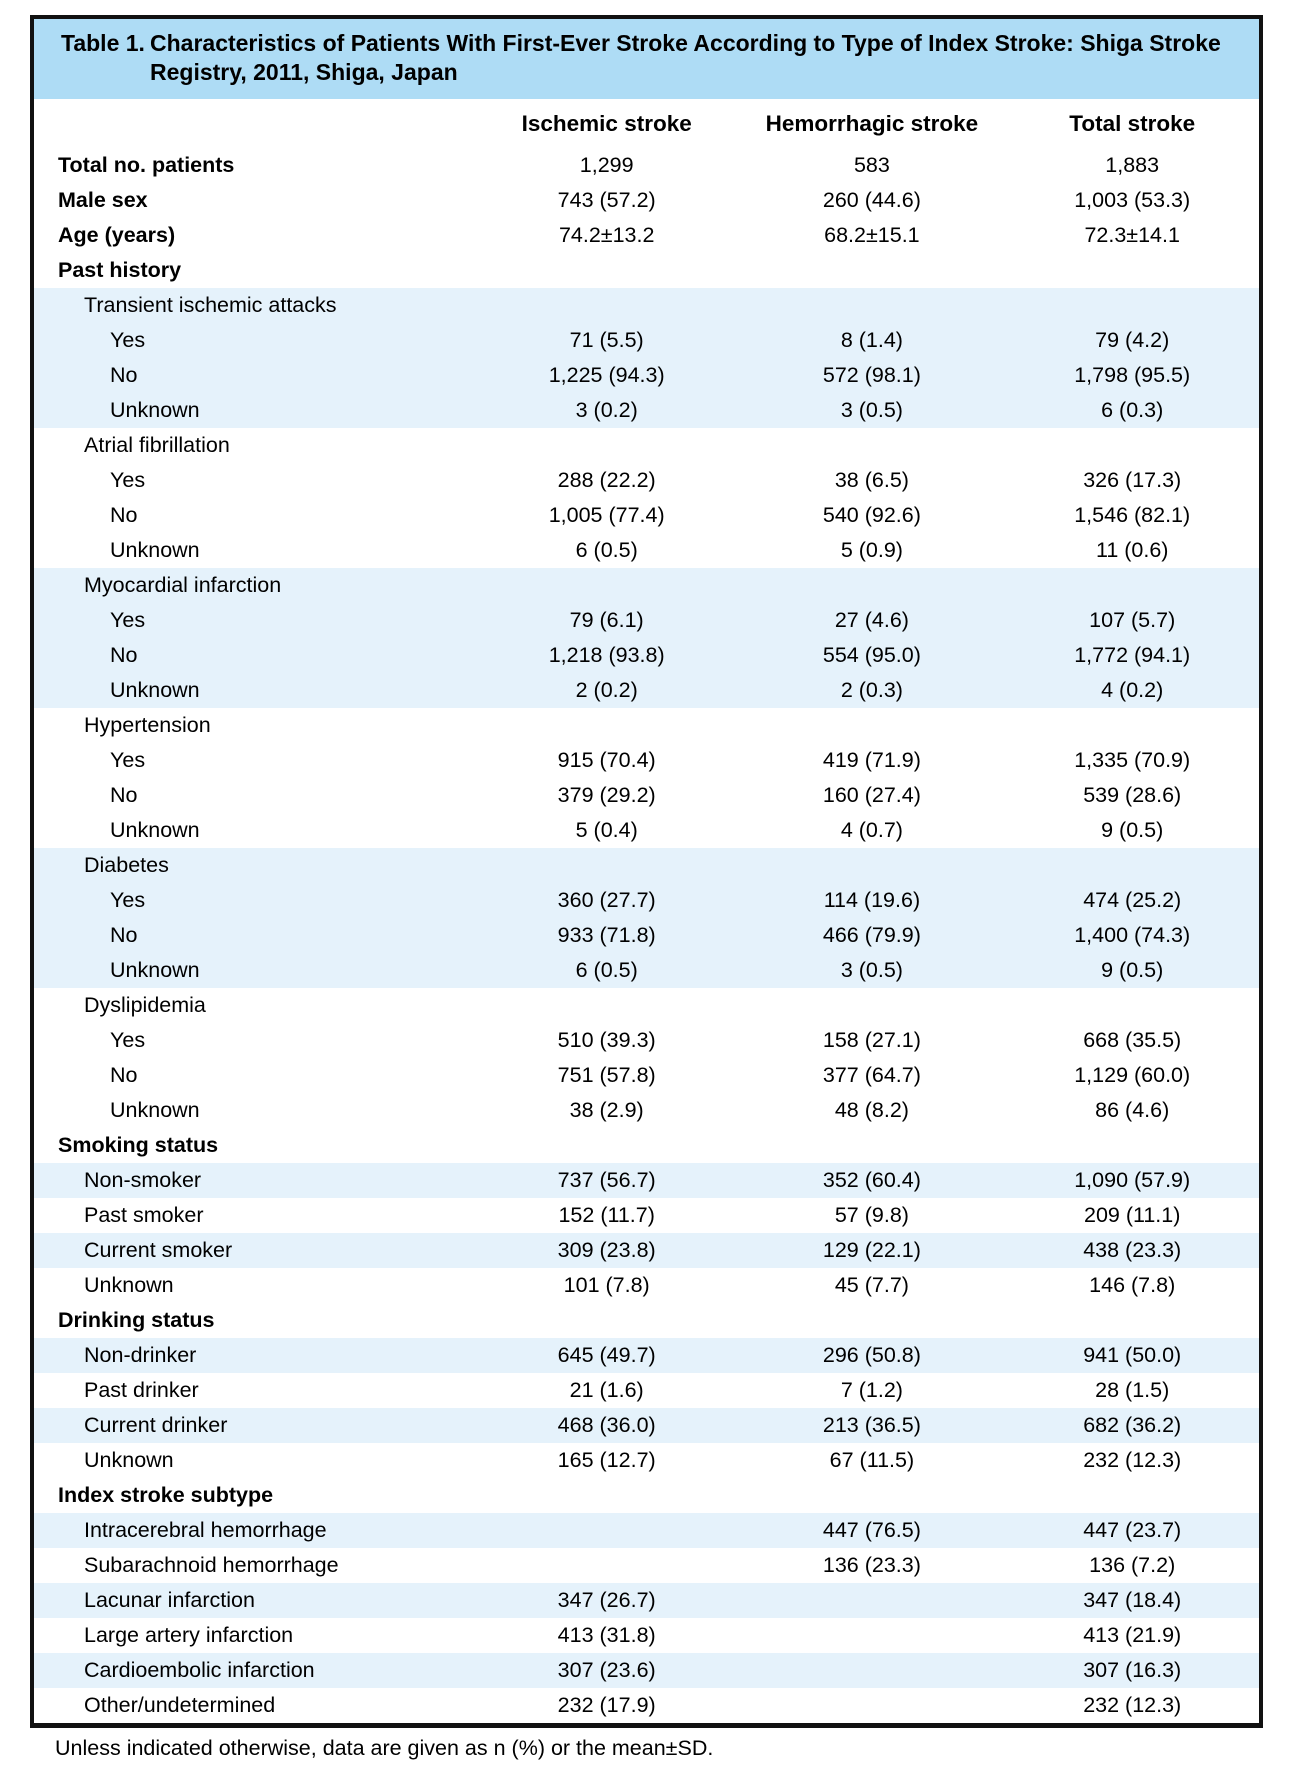 Image resolution: width=1300 pixels, height=1779 pixels. Describe the element at coordinates (304, 72) in the screenshot. I see `table-title-line2: Registry, 2011, Shiga, Japan` at that location.